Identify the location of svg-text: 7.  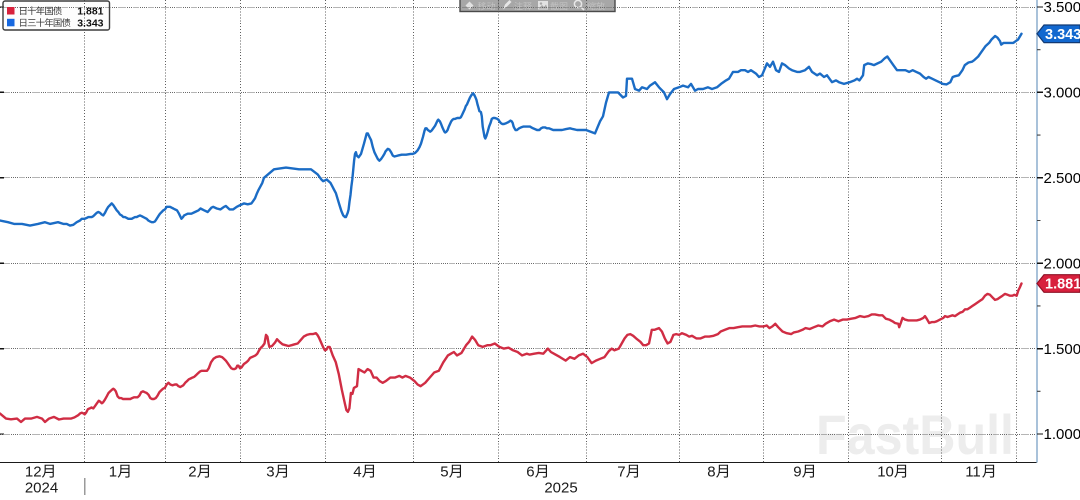
(621, 472).